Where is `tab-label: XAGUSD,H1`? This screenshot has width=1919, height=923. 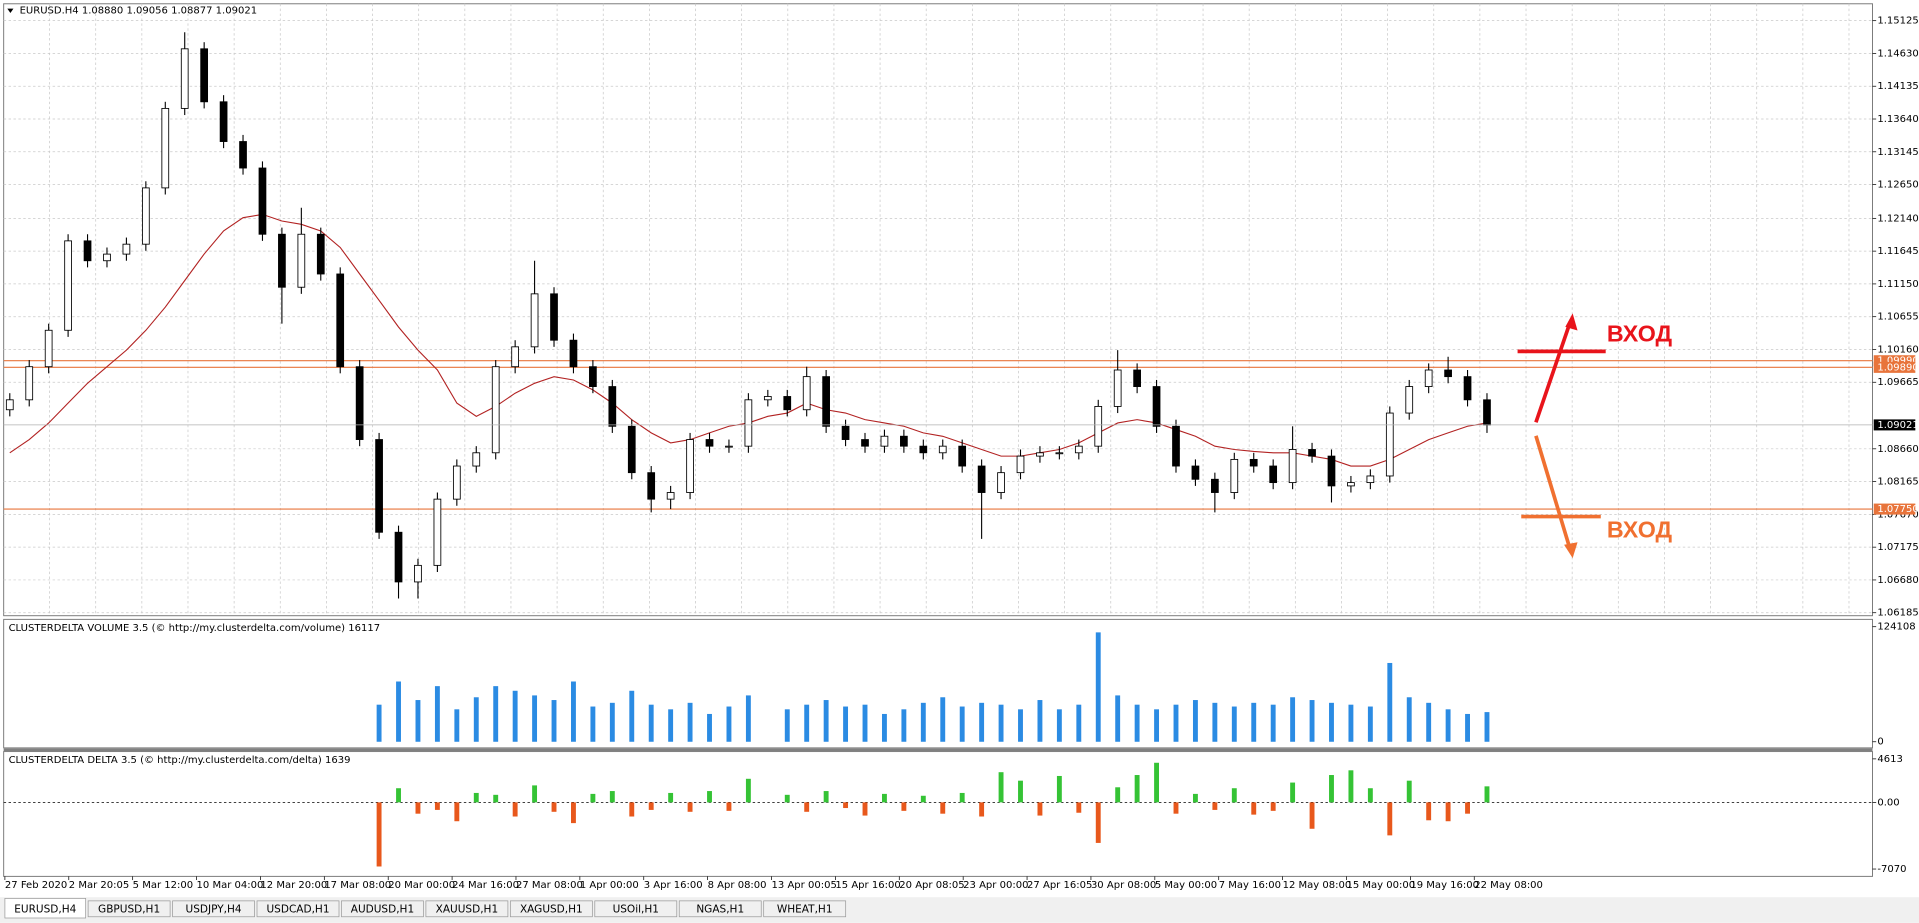
tab-label: XAGUSD,H1 is located at coordinates (551, 909).